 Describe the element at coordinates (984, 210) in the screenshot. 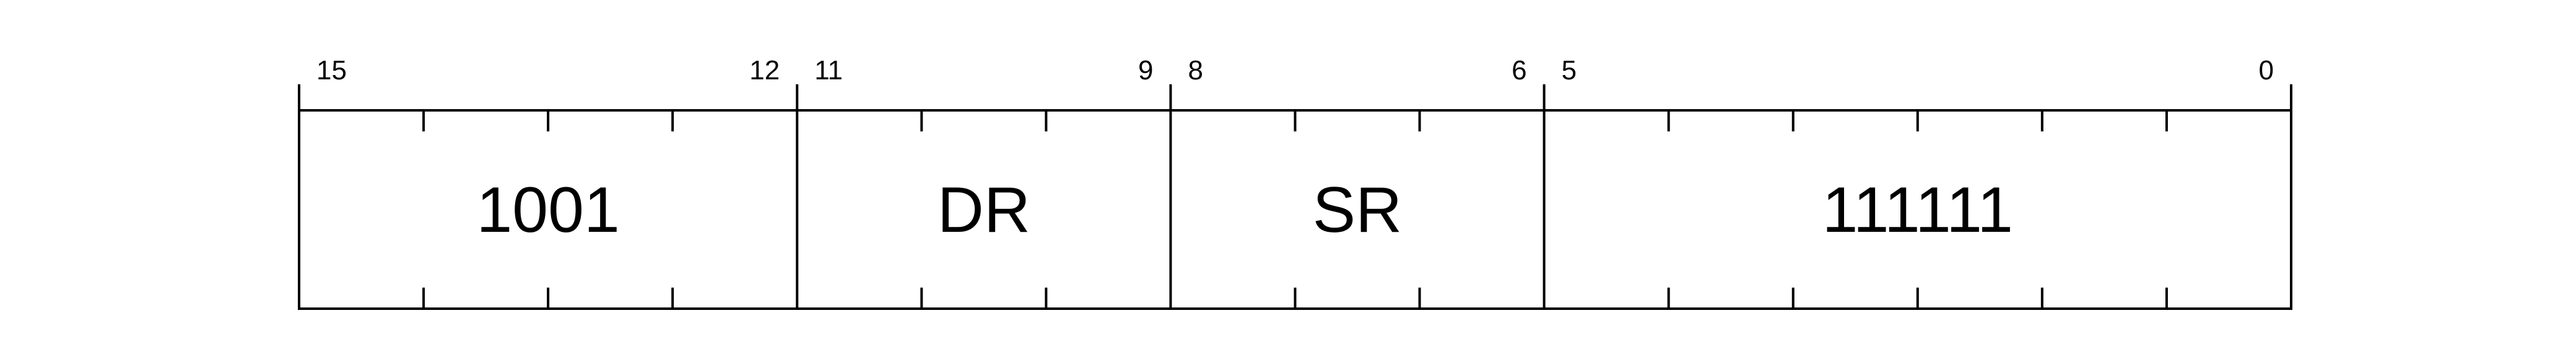

I see `field-label: DR` at that location.